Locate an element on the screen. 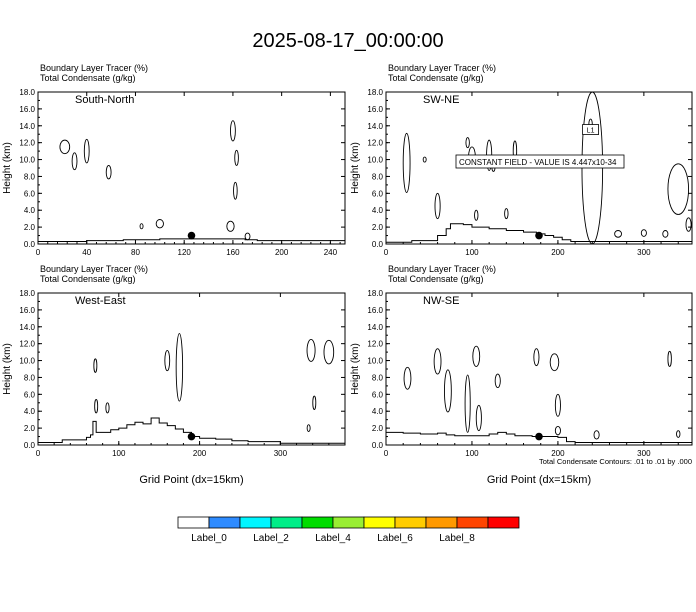  contour-label: L1 is located at coordinates (591, 131).